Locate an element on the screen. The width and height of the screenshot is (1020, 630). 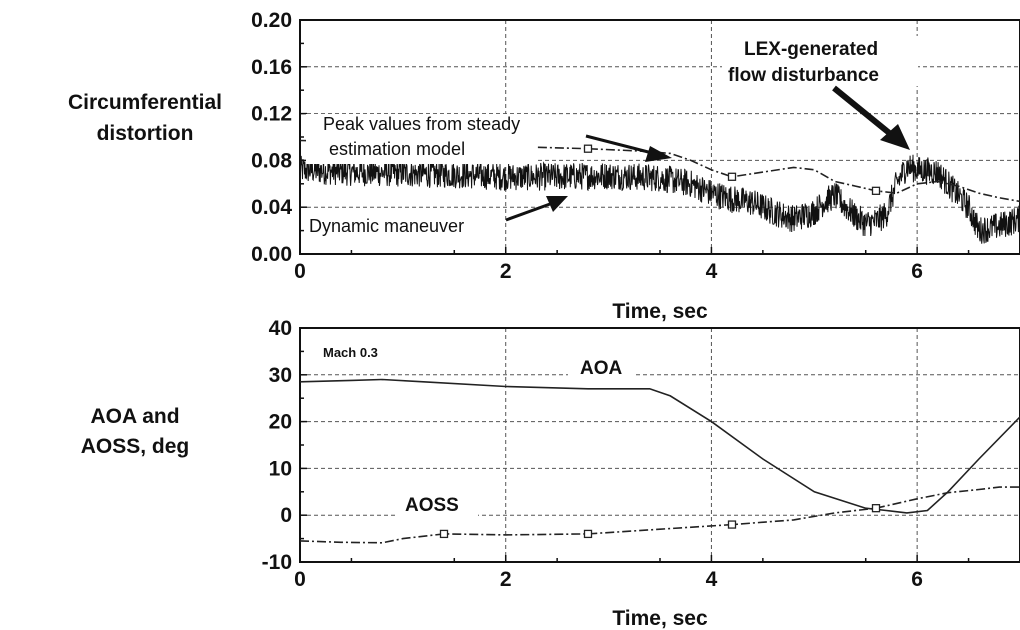
steady-annotation-arrow-line is located at coordinates (621, 145).